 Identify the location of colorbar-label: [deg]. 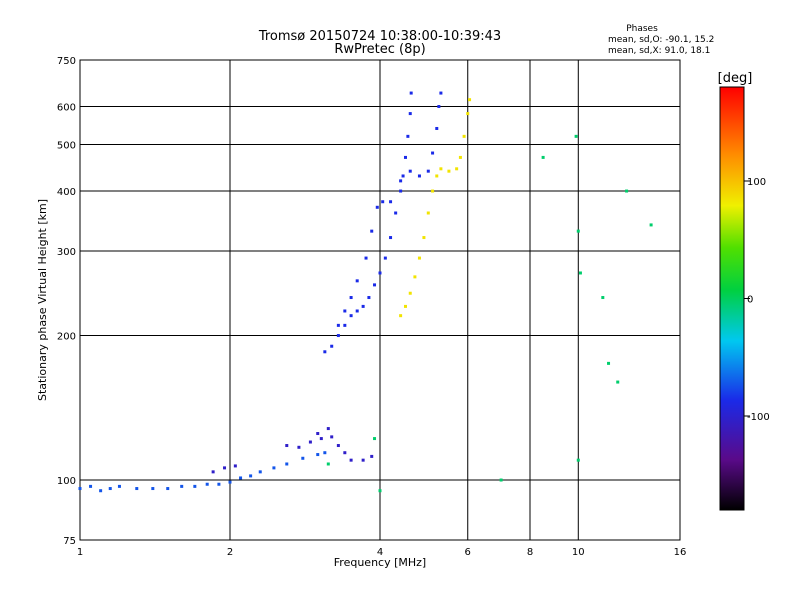
(735, 78).